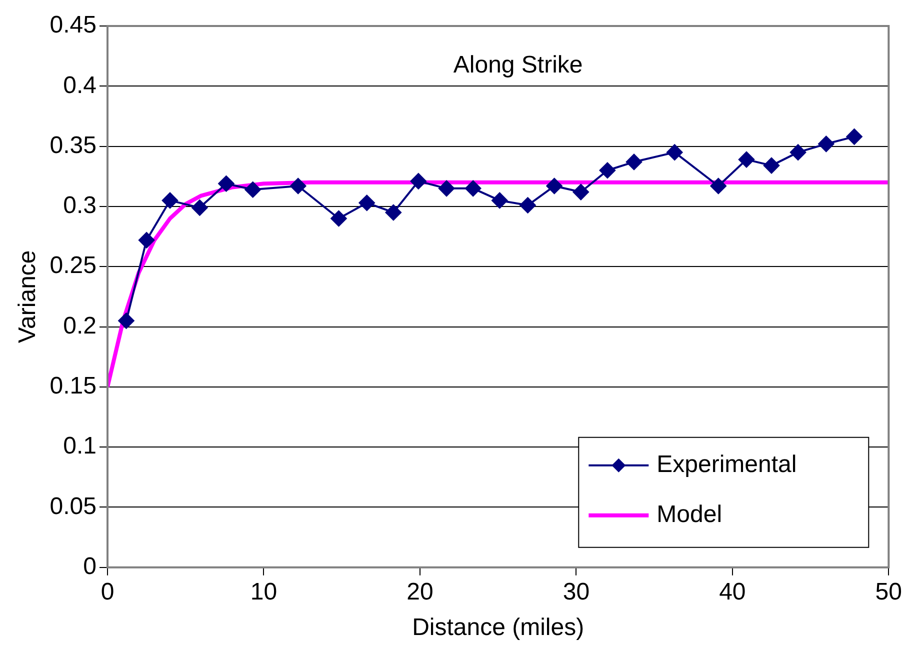 The image size is (905, 647). What do you see at coordinates (518, 65) in the screenshot?
I see `text: Along Strike` at bounding box center [518, 65].